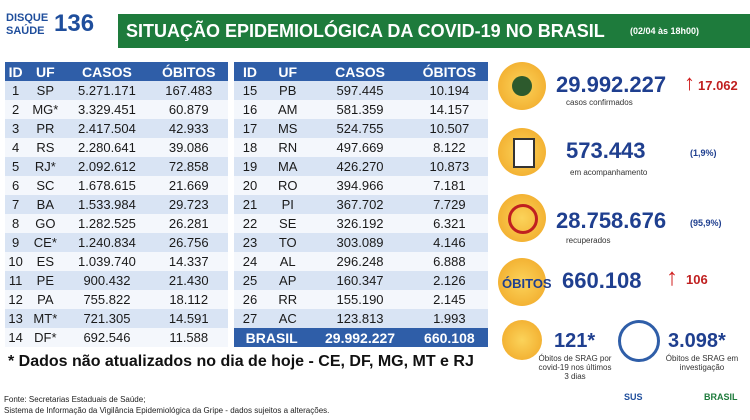 This screenshot has height=420, width=750. I want to click on uf-cell: PR, so click(45, 128).